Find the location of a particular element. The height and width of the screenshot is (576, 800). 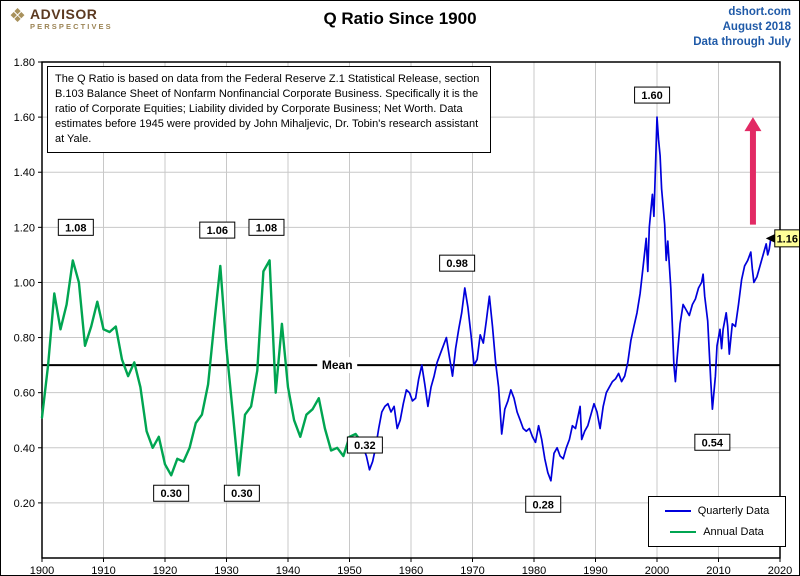

trend-up-arrow-icon is located at coordinates (753, 171).